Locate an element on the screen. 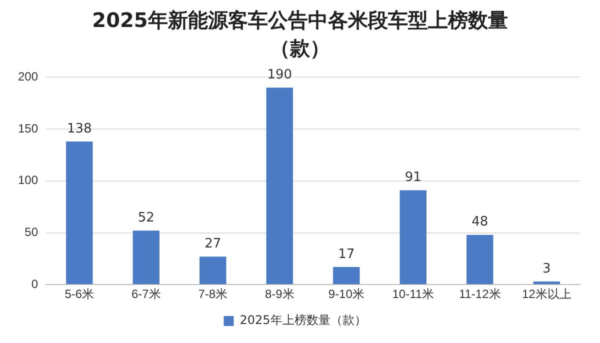 The width and height of the screenshot is (600, 343). x-tick-label: 5-6米 is located at coordinates (79, 294).